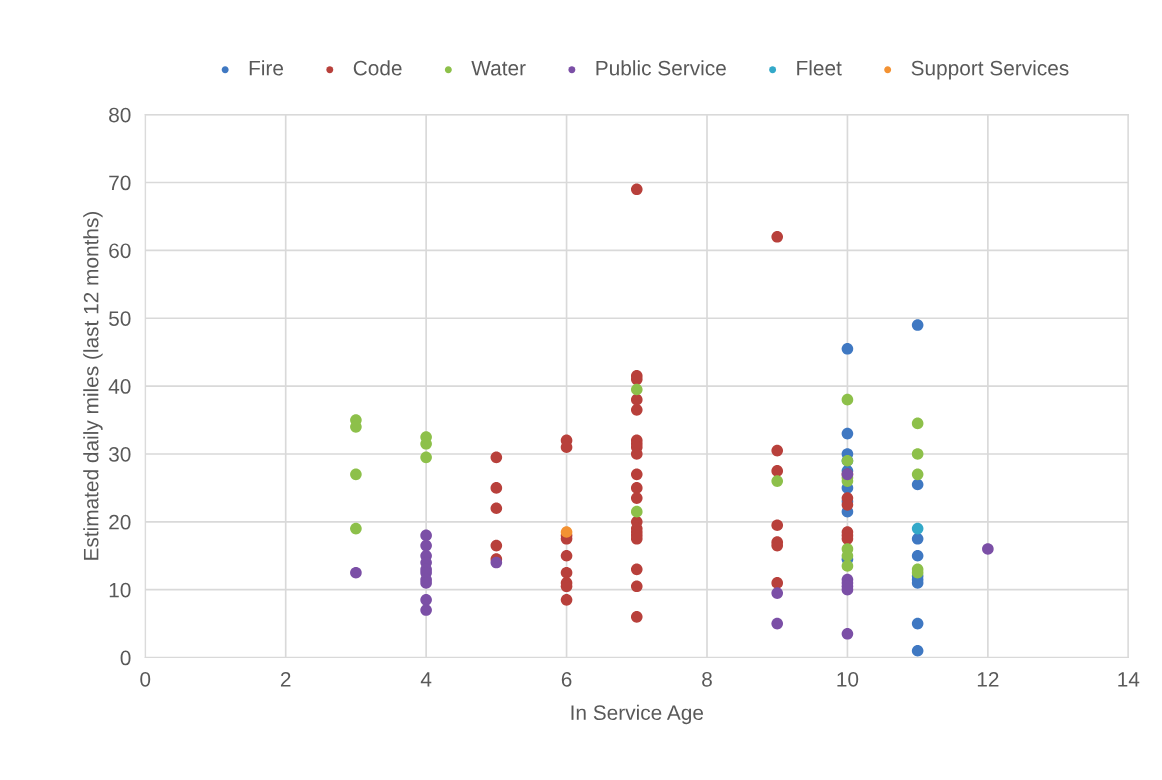 The height and width of the screenshot is (780, 1162). Describe the element at coordinates (990, 70) in the screenshot. I see `legend-label: Support Services` at that location.